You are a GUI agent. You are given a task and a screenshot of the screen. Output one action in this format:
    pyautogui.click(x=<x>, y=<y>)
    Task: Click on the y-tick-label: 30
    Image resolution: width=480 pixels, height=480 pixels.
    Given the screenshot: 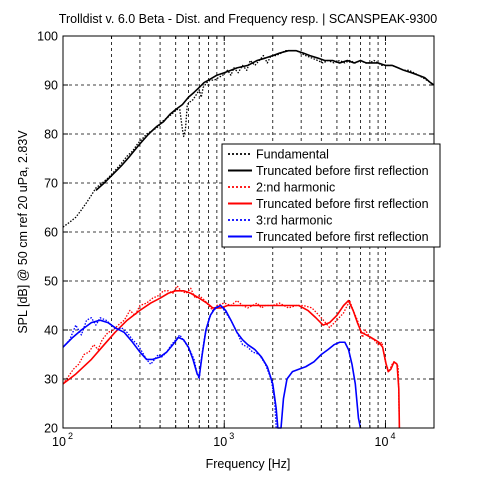 What is the action you would take?
    pyautogui.click(x=51, y=380)
    